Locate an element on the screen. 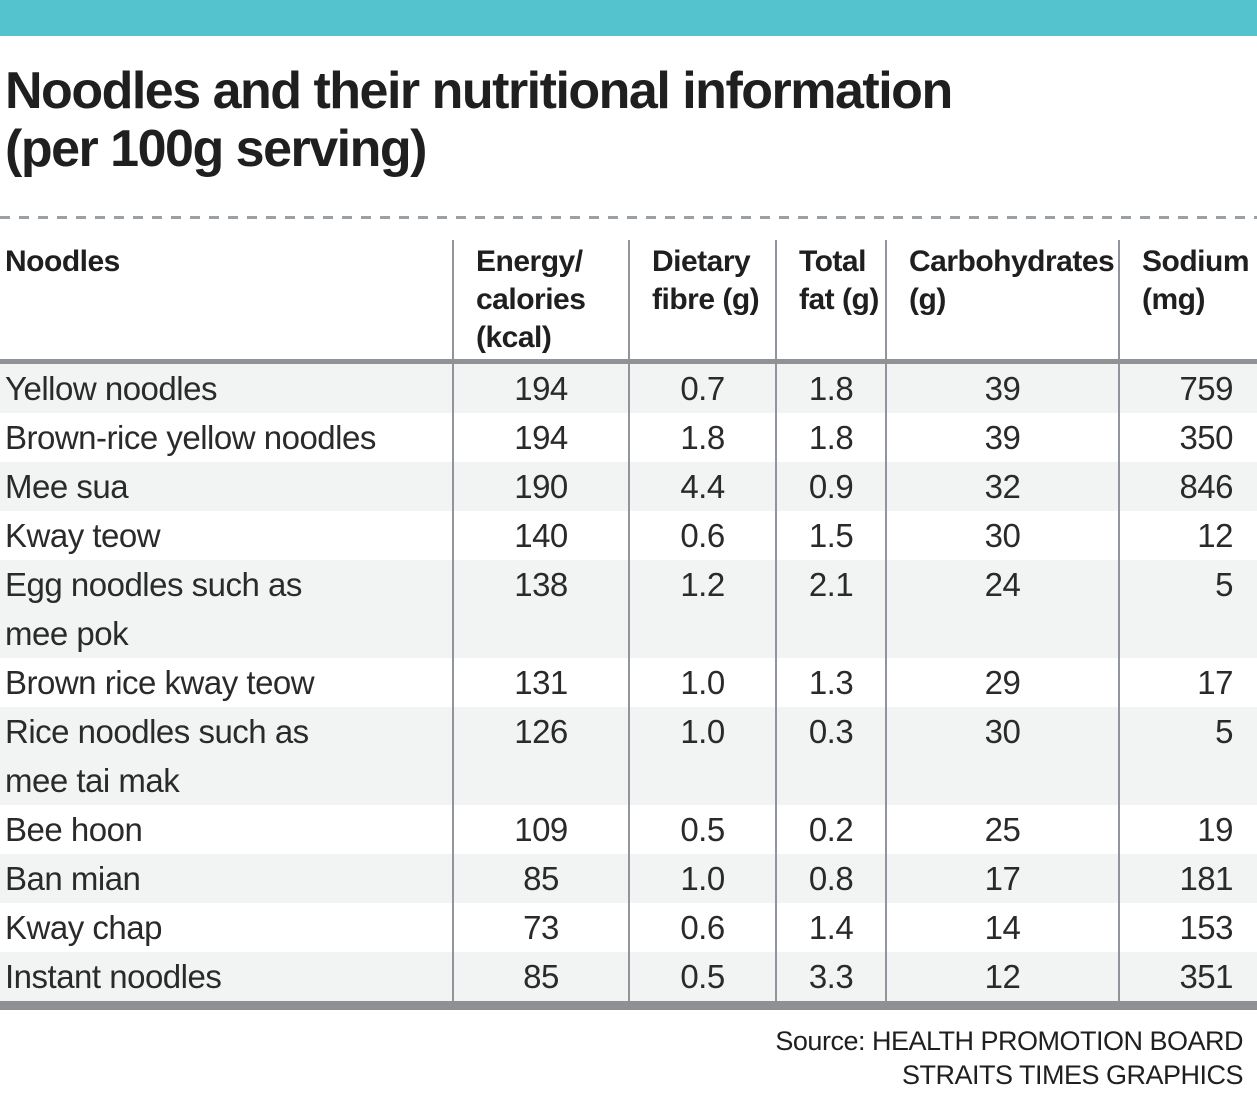 Image resolution: width=1257 pixels, height=1103 pixels. table-row: Mee sua 190 4.4 0.9 32 846 is located at coordinates (628, 486).